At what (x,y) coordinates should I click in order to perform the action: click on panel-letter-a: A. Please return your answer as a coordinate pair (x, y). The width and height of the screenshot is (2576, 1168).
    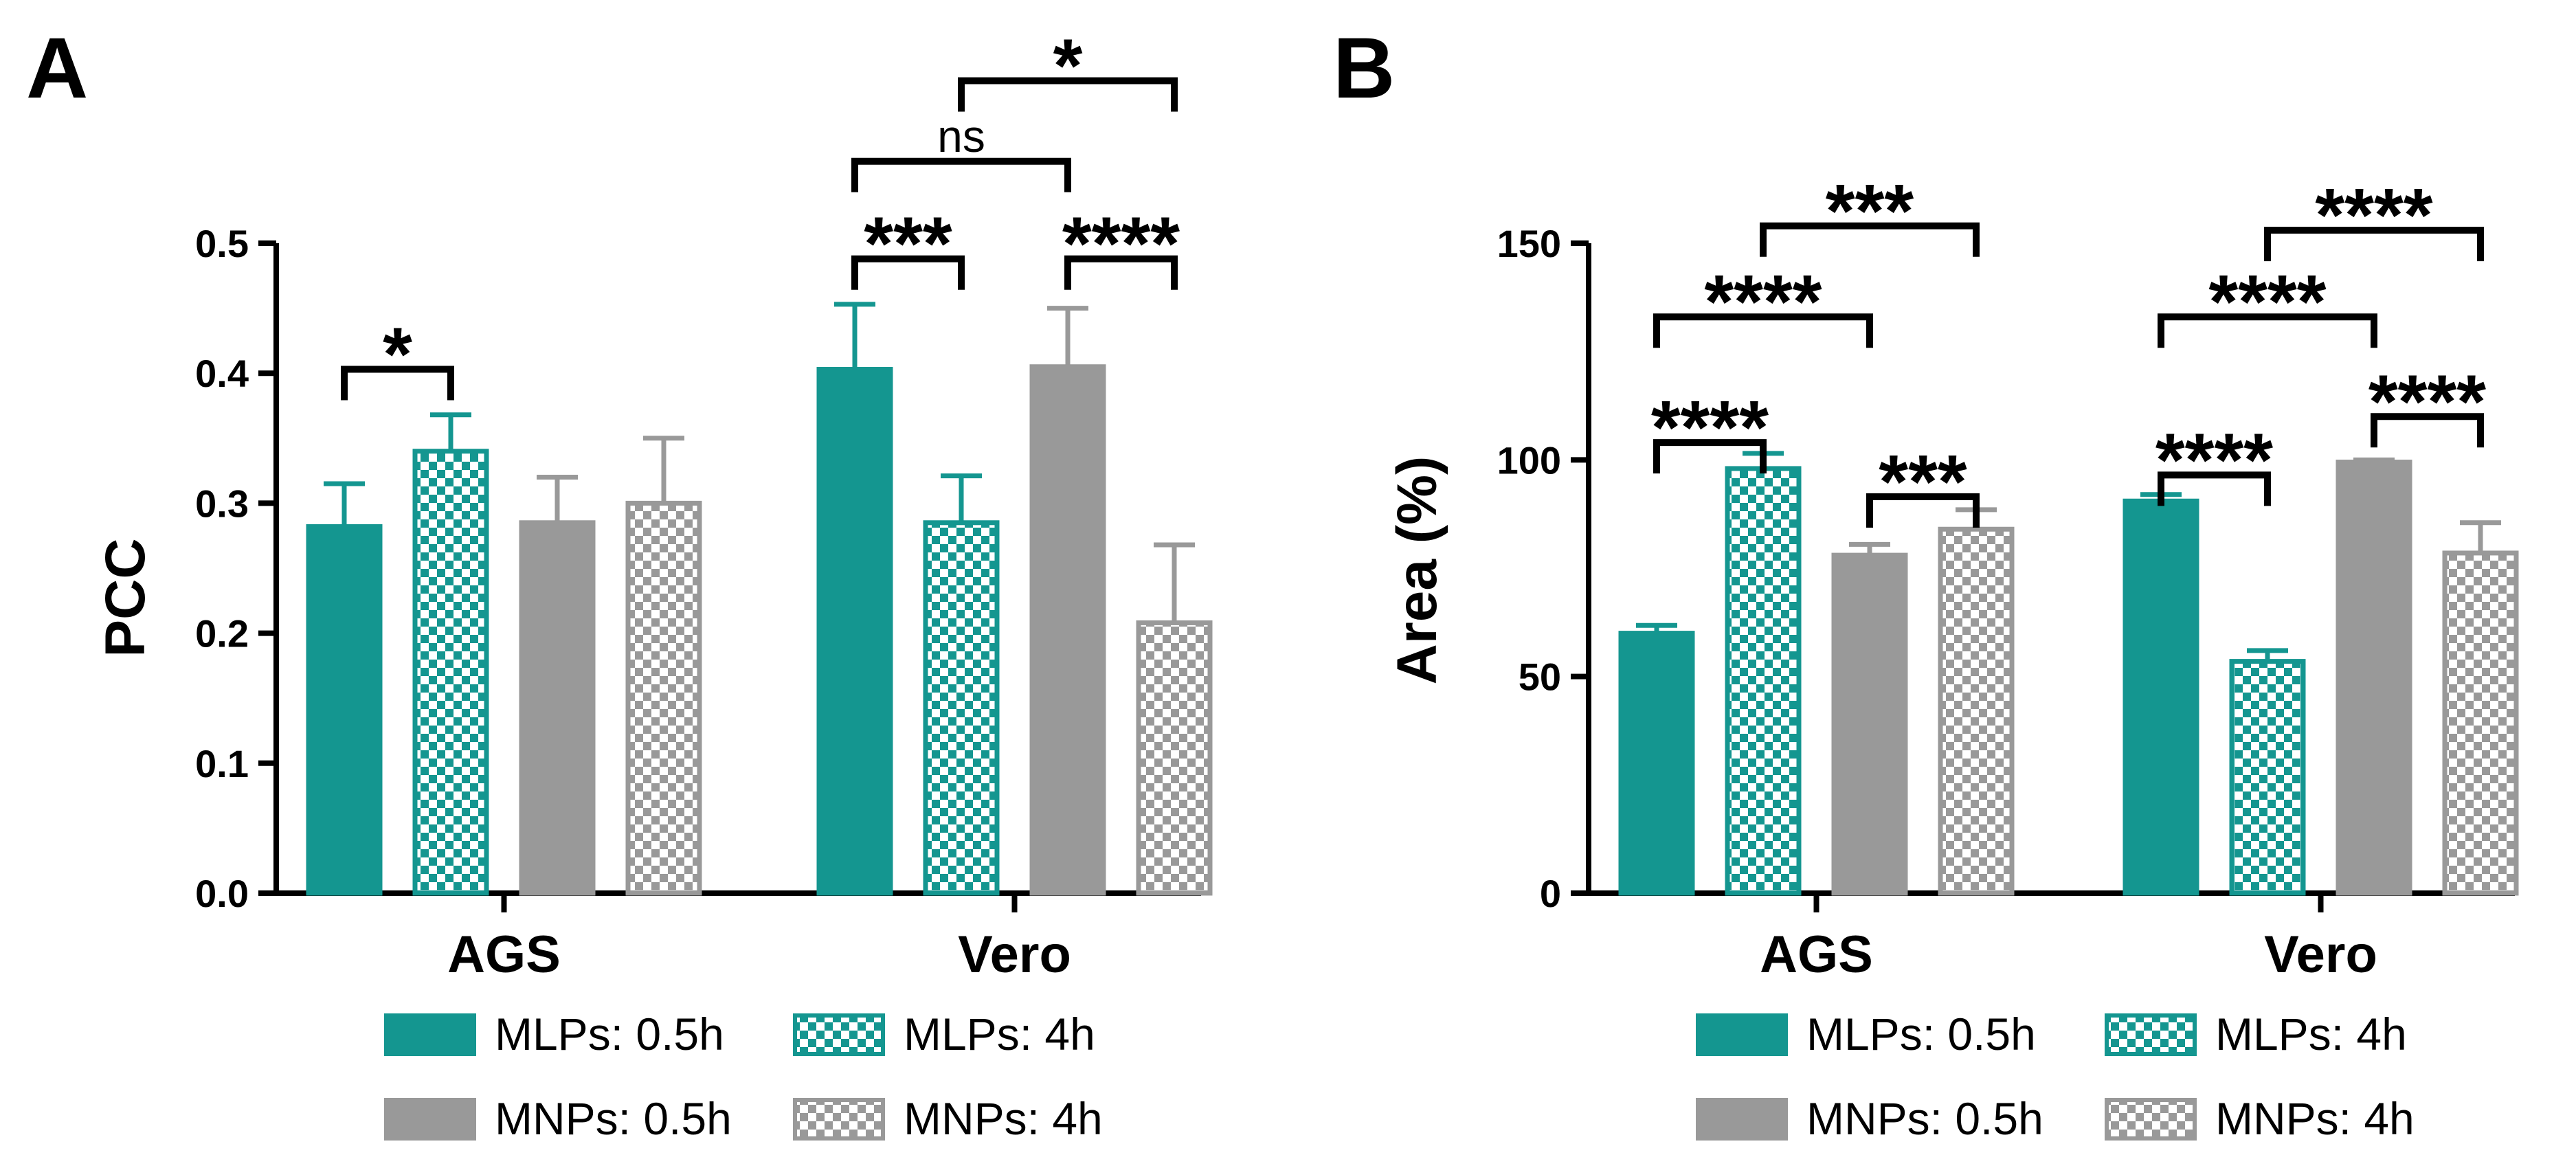
    Looking at the image, I should click on (57, 68).